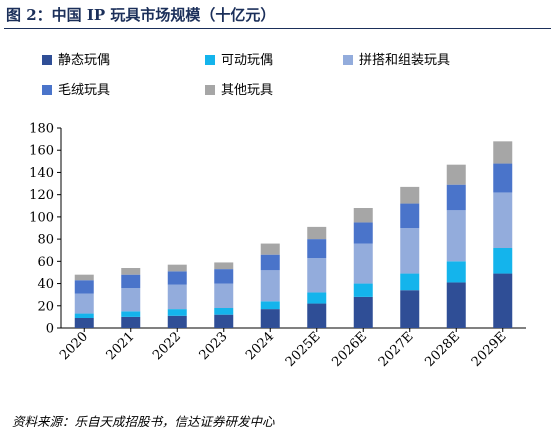 The image size is (555, 435). I want to click on y-tick-label: 20, so click(45, 306).